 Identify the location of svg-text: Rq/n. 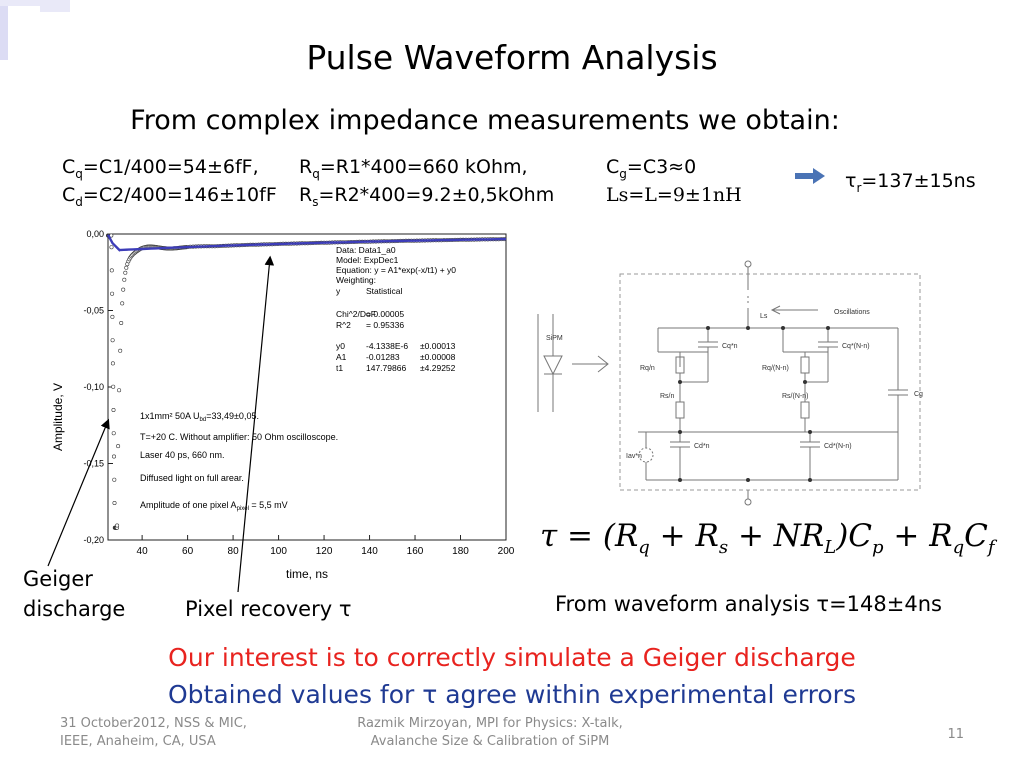
(647, 368).